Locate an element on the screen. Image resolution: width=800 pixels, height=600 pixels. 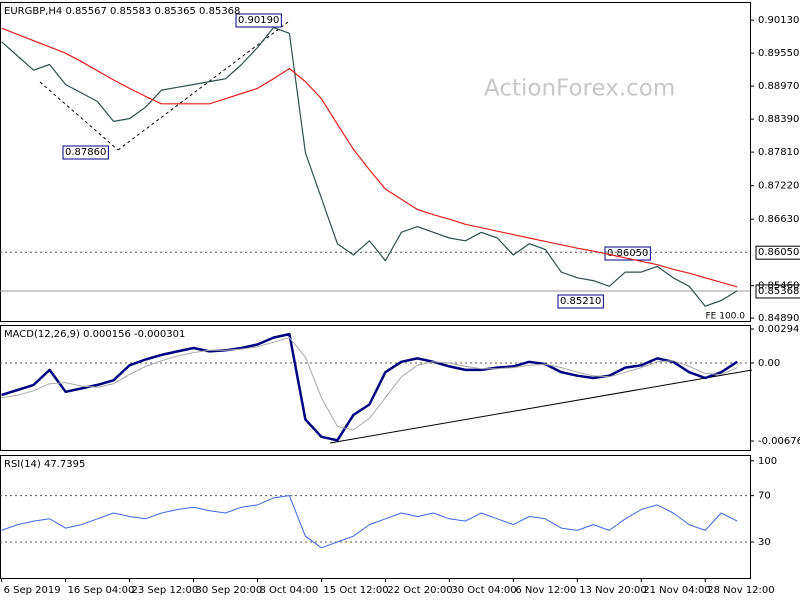
x-tick-label: 28 Nov 12:00 is located at coordinates (740, 590).